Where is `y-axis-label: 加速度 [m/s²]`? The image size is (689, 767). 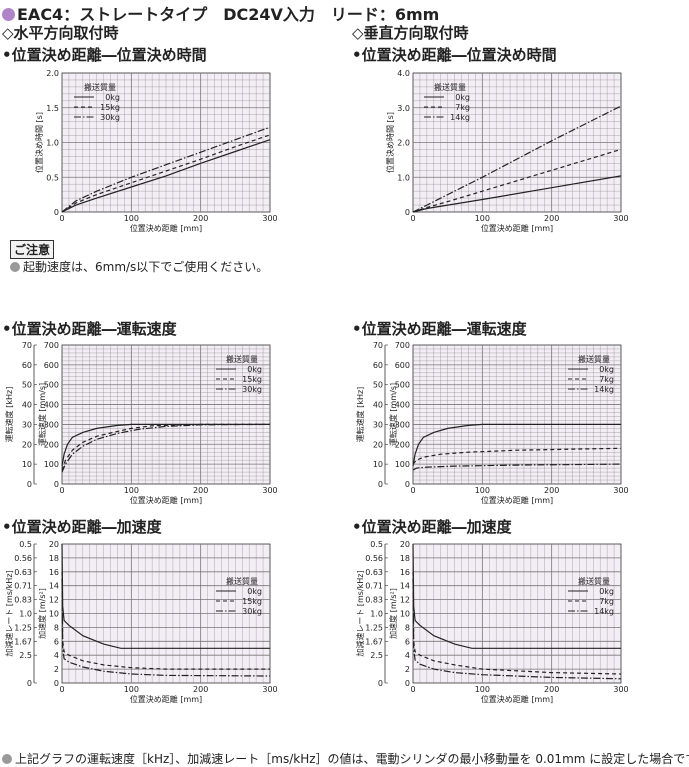 y-axis-label: 加速度 [m/s²] is located at coordinates (42, 613).